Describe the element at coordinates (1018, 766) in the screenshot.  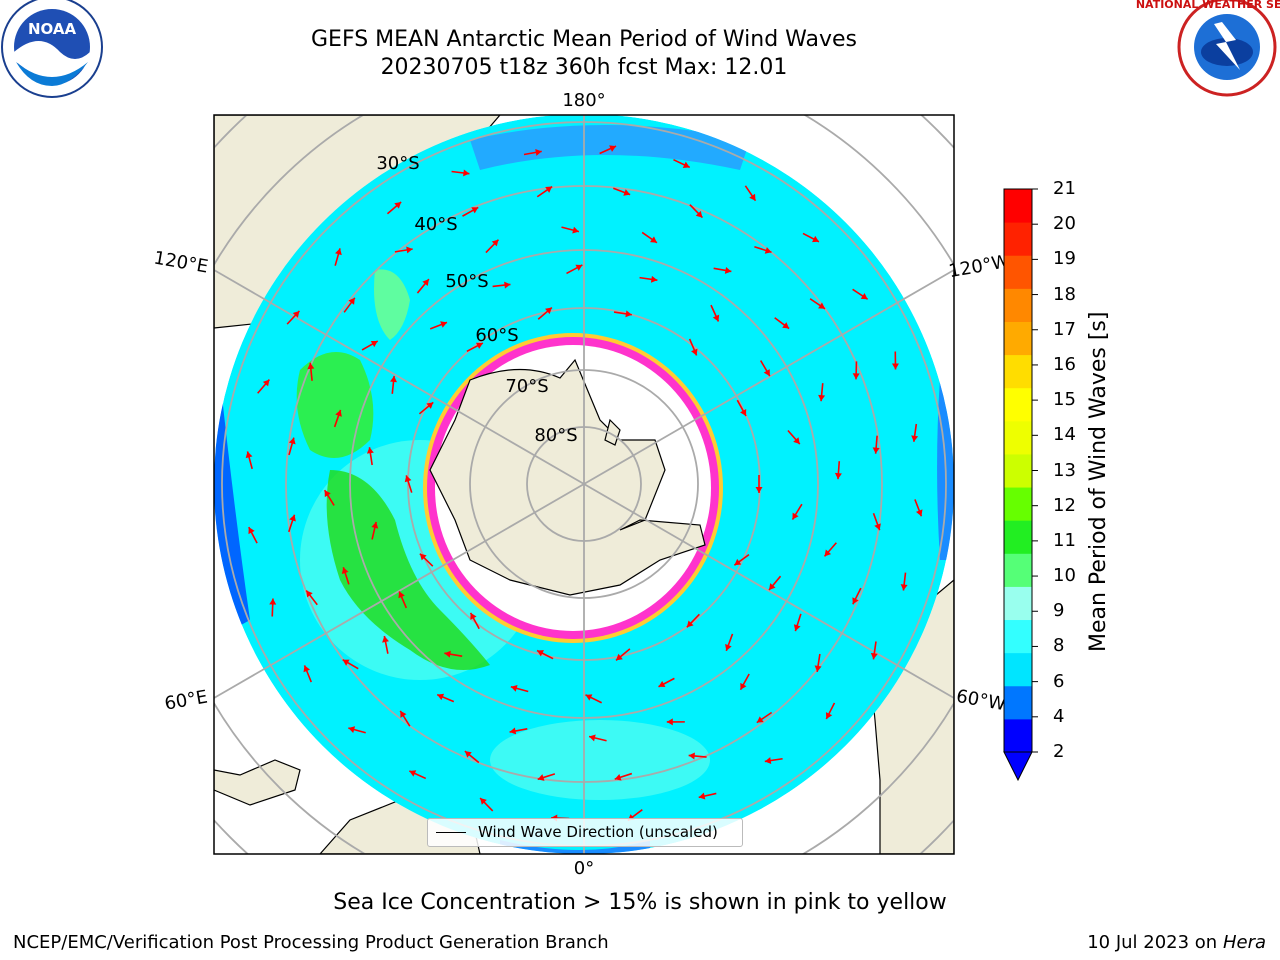
I see `colorbar-extend-triangle` at that location.